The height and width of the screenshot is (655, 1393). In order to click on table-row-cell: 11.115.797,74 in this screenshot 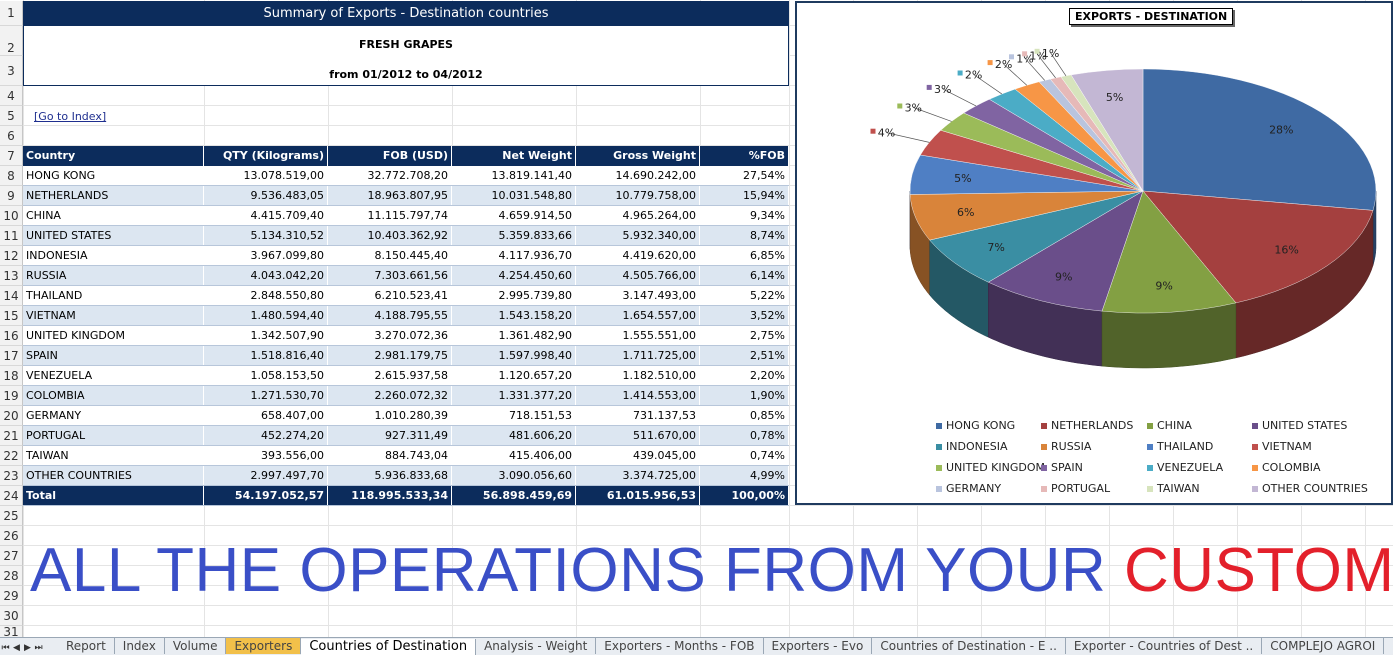, I will do `click(390, 216)`.